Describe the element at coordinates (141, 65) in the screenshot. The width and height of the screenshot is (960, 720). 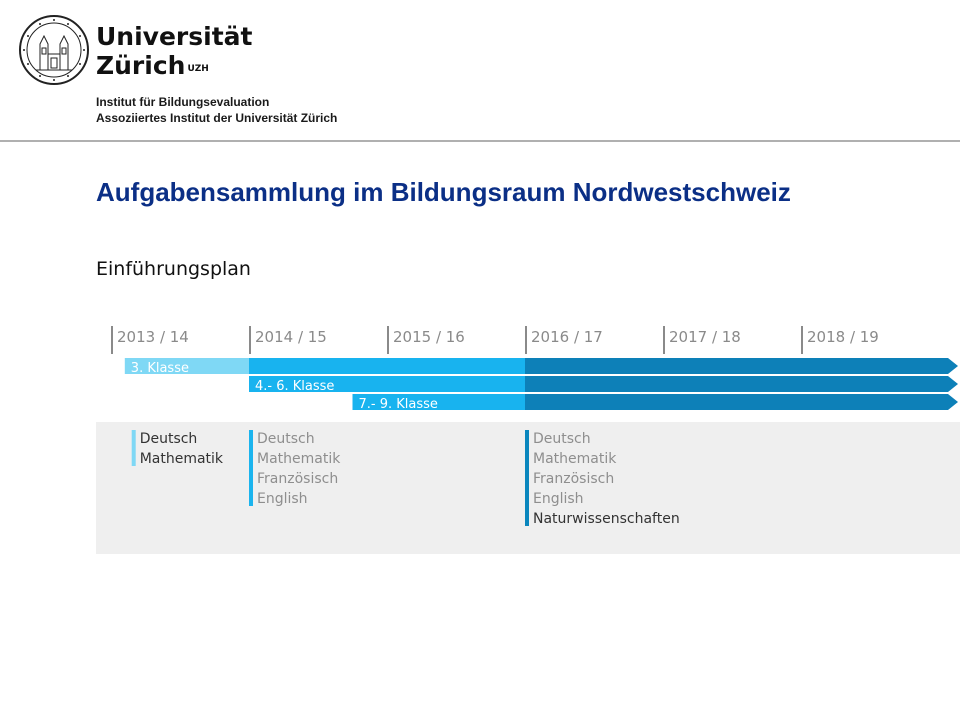
I see `university-city: Zürich` at that location.